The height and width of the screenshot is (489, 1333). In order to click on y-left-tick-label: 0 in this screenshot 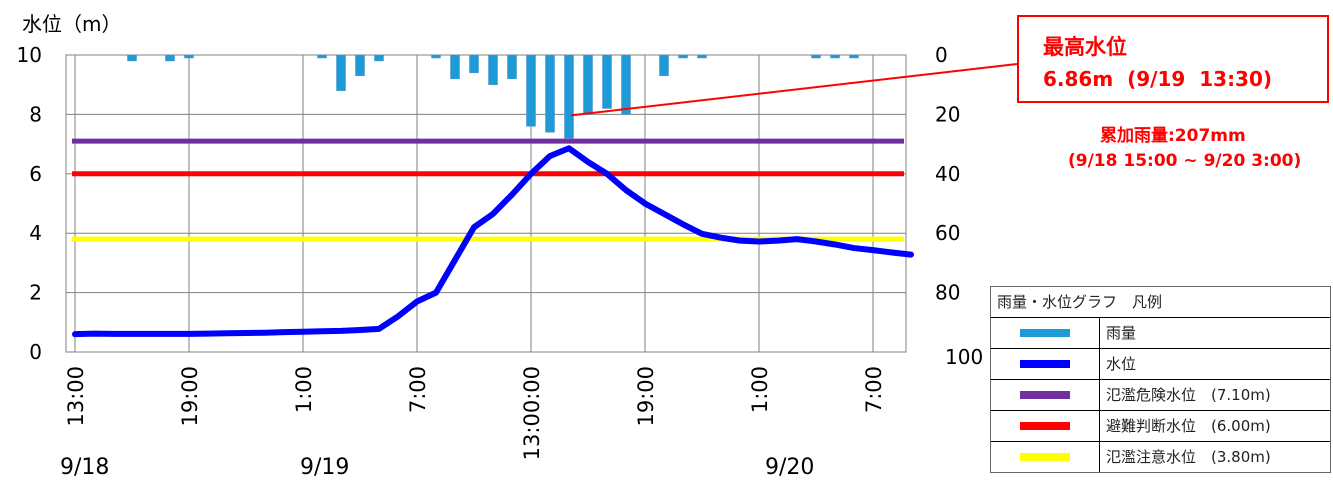, I will do `click(35, 352)`.